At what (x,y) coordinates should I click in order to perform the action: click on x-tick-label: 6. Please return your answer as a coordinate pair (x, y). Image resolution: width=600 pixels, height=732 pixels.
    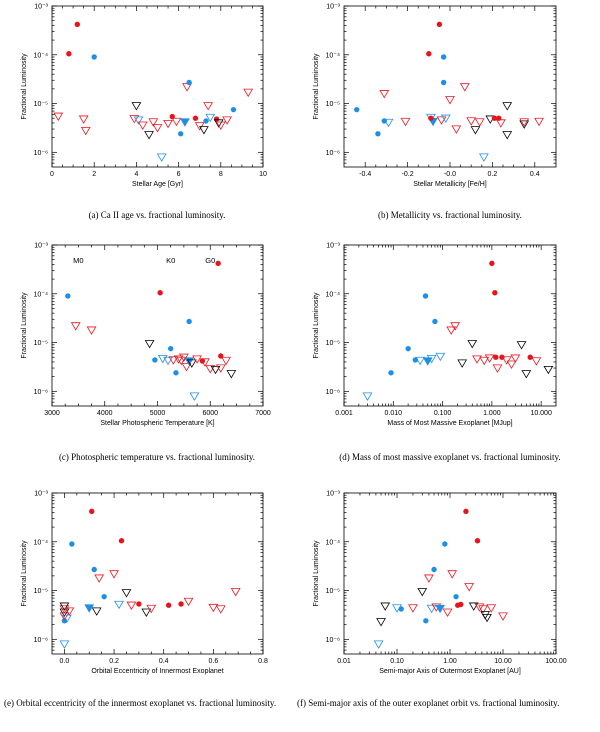
    Looking at the image, I should click on (179, 174).